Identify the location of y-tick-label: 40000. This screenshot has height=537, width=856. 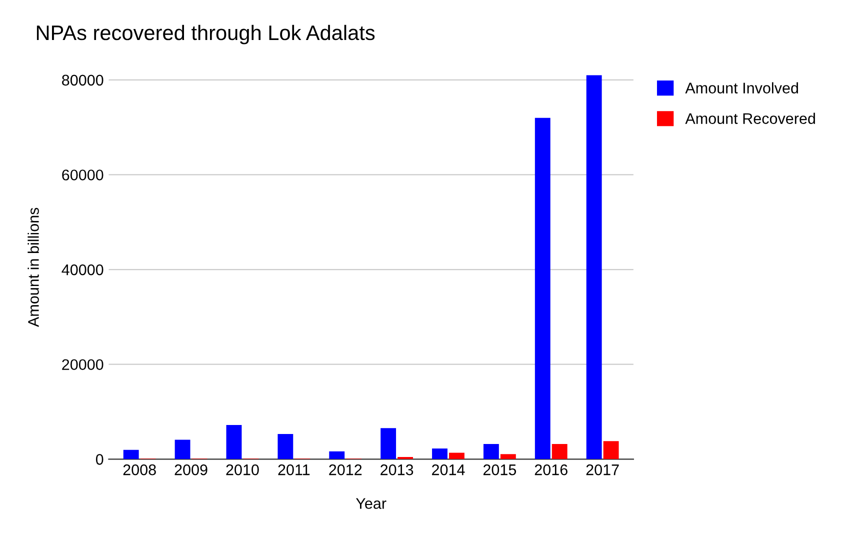
(83, 270).